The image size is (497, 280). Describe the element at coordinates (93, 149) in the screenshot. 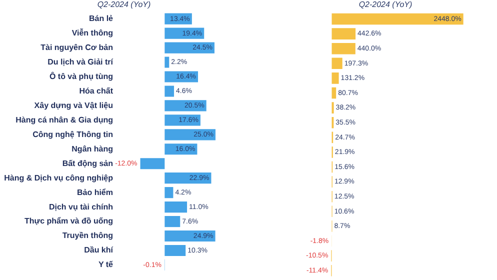

I see `y-tick-label: Ngân hàng` at that location.